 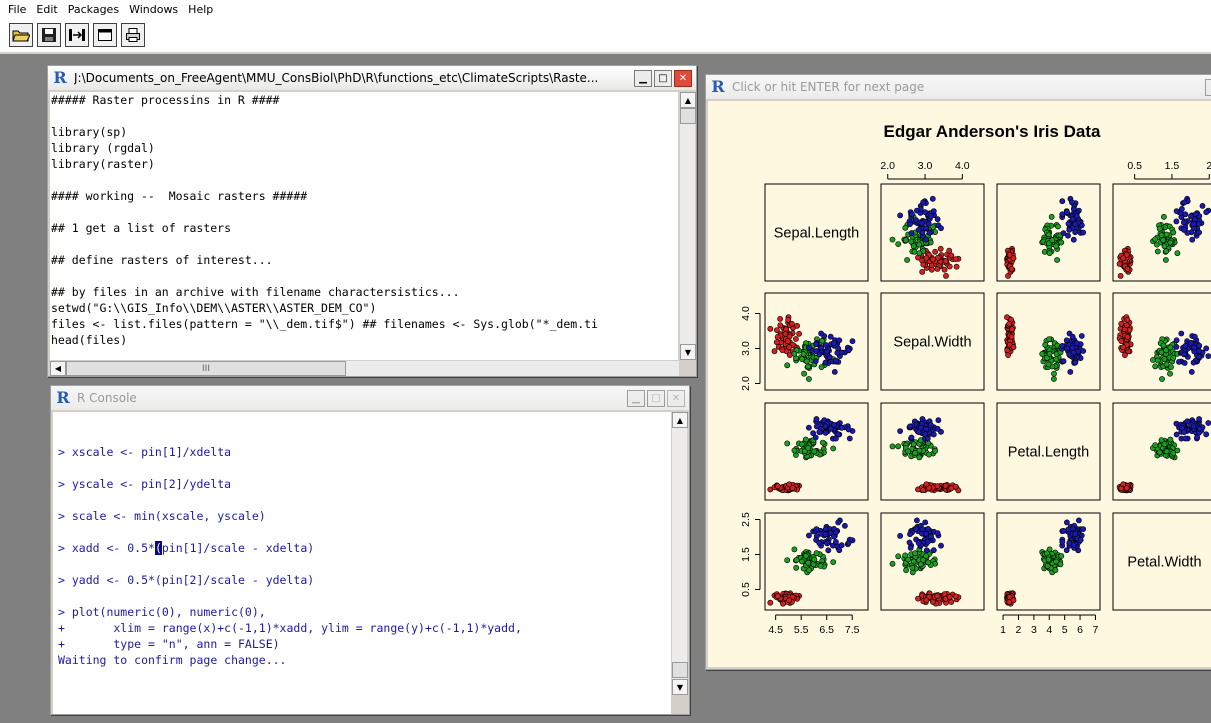 What do you see at coordinates (801, 630) in the screenshot?
I see `axis-tick-label: 5.5` at bounding box center [801, 630].